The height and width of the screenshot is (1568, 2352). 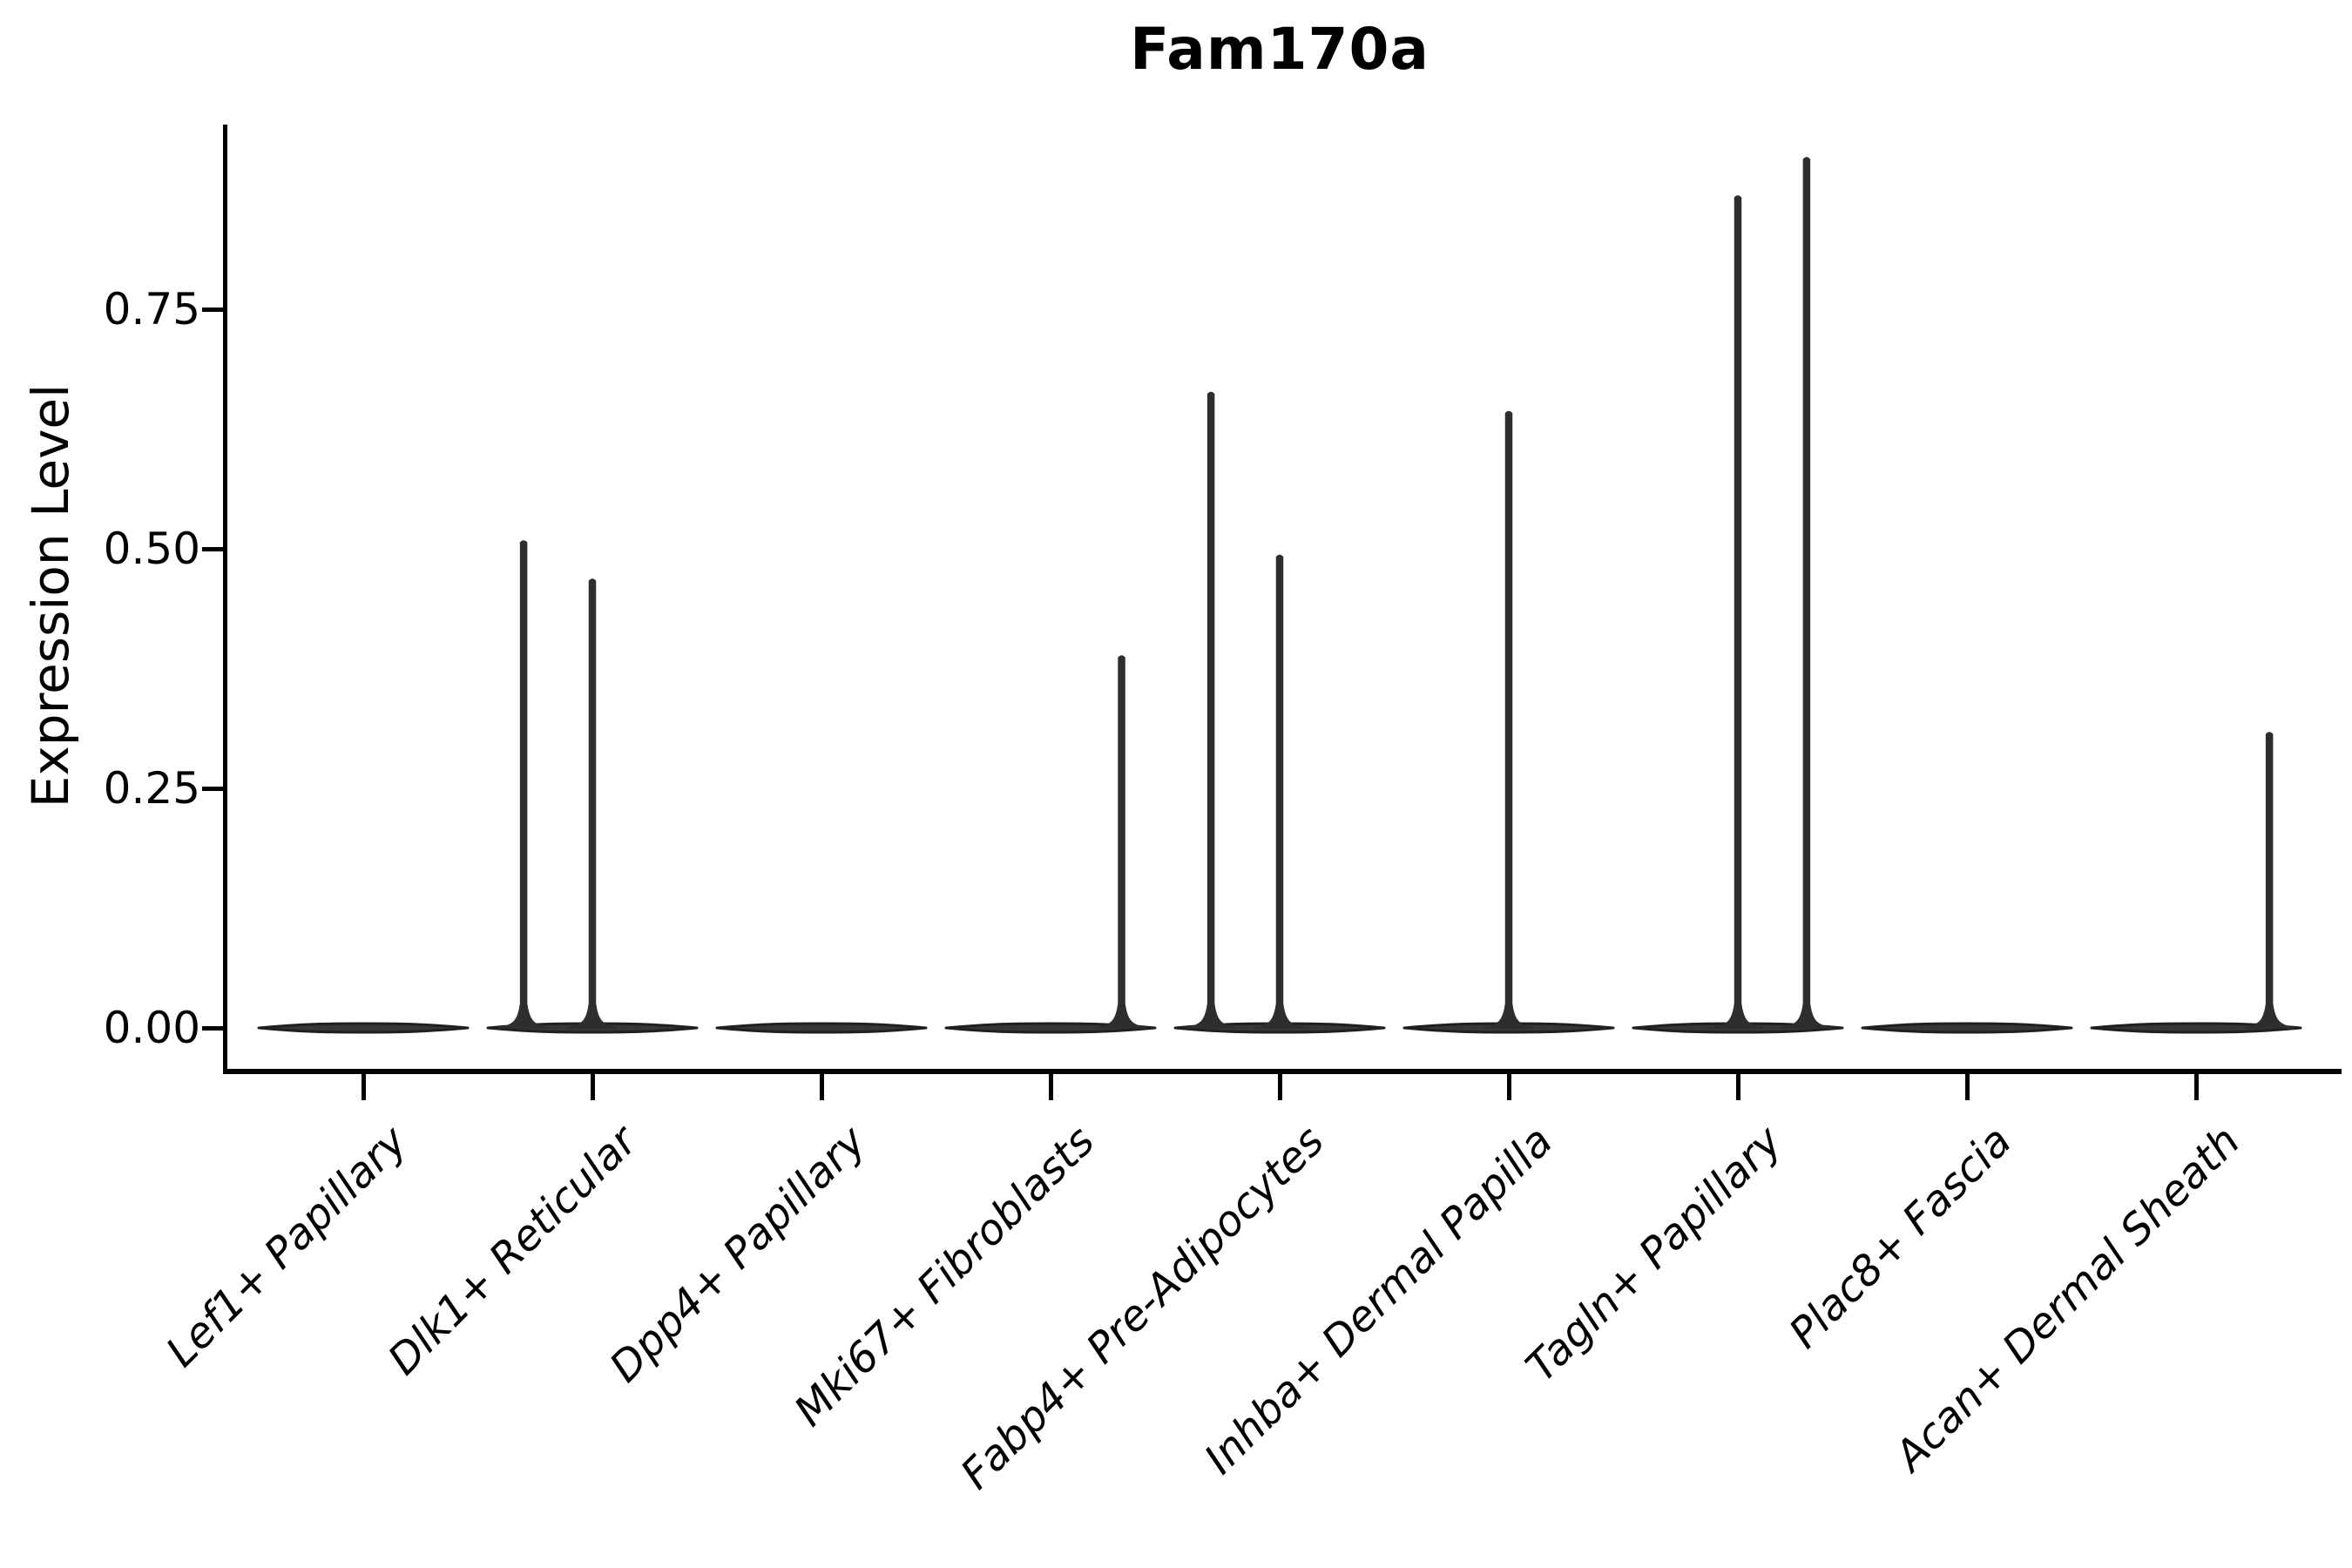 I want to click on y-axis-spine, so click(x=225, y=599).